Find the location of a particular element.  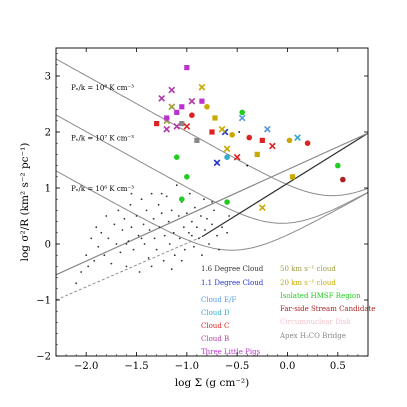

x-tick-label-3: −0.5 is located at coordinates (237, 366).